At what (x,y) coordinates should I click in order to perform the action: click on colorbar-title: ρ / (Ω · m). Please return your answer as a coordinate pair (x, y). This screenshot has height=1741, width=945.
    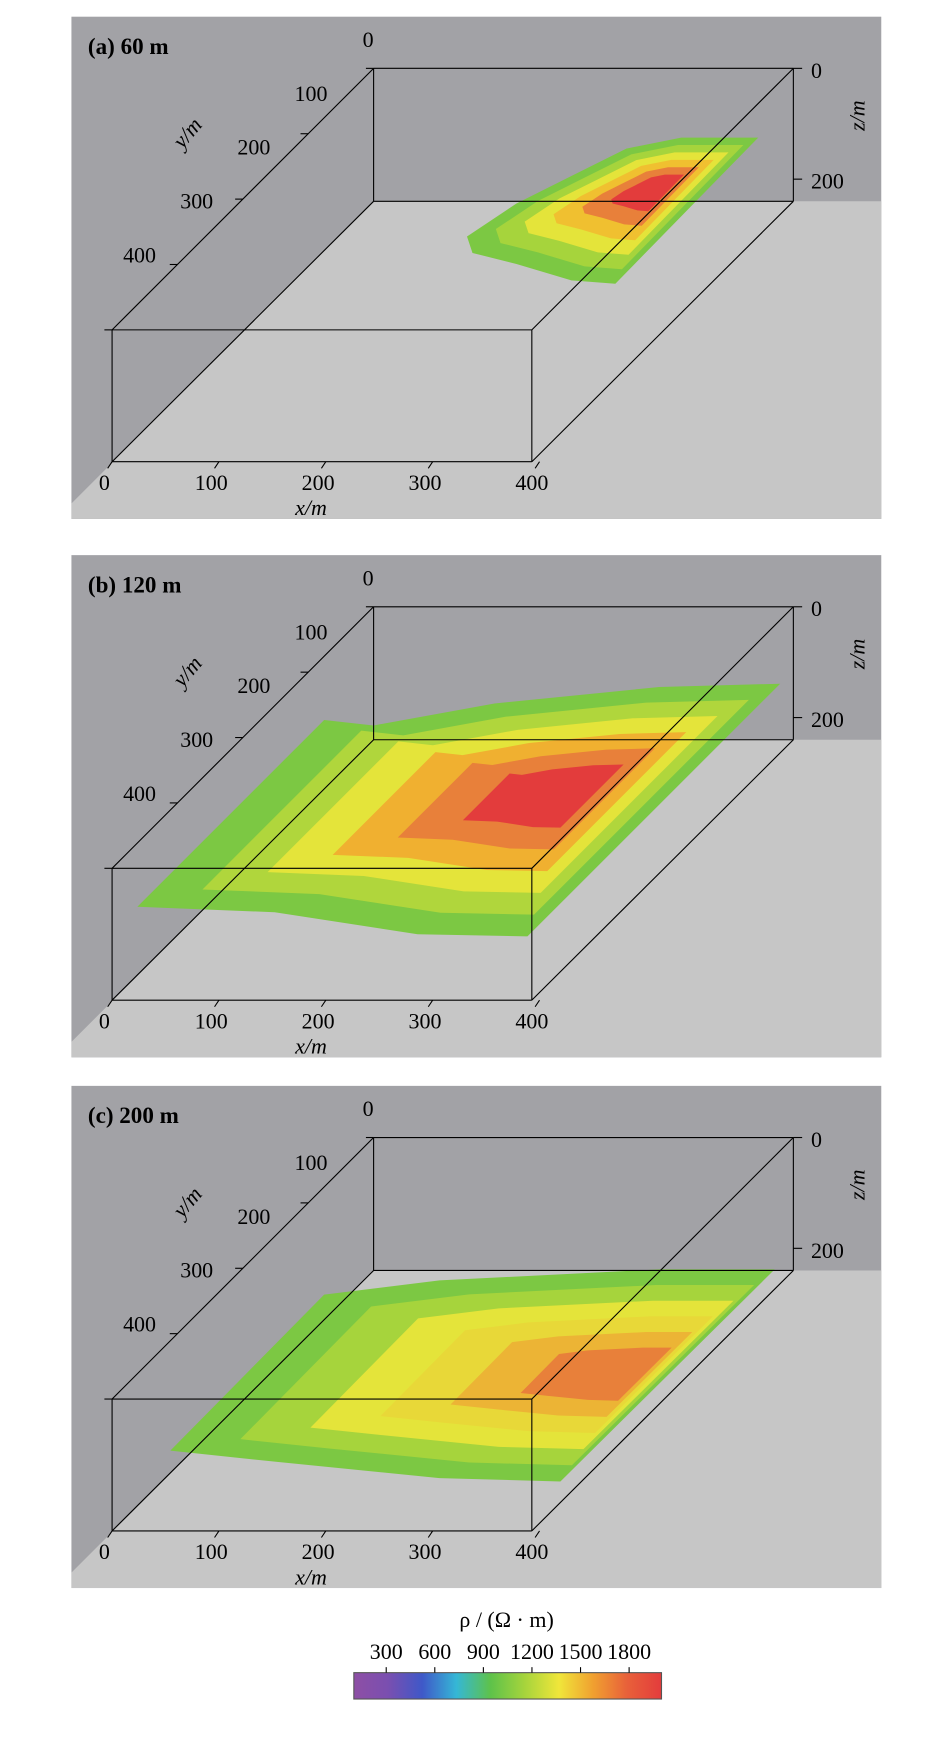
    Looking at the image, I should click on (506, 1619).